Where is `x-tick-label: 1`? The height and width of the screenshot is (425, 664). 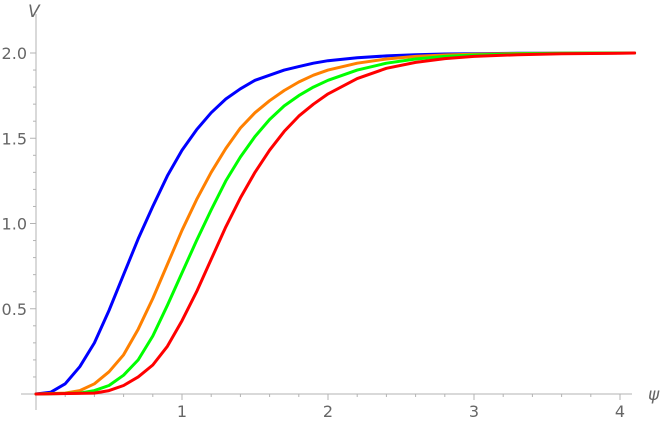 x-tick-label: 1 is located at coordinates (182, 411).